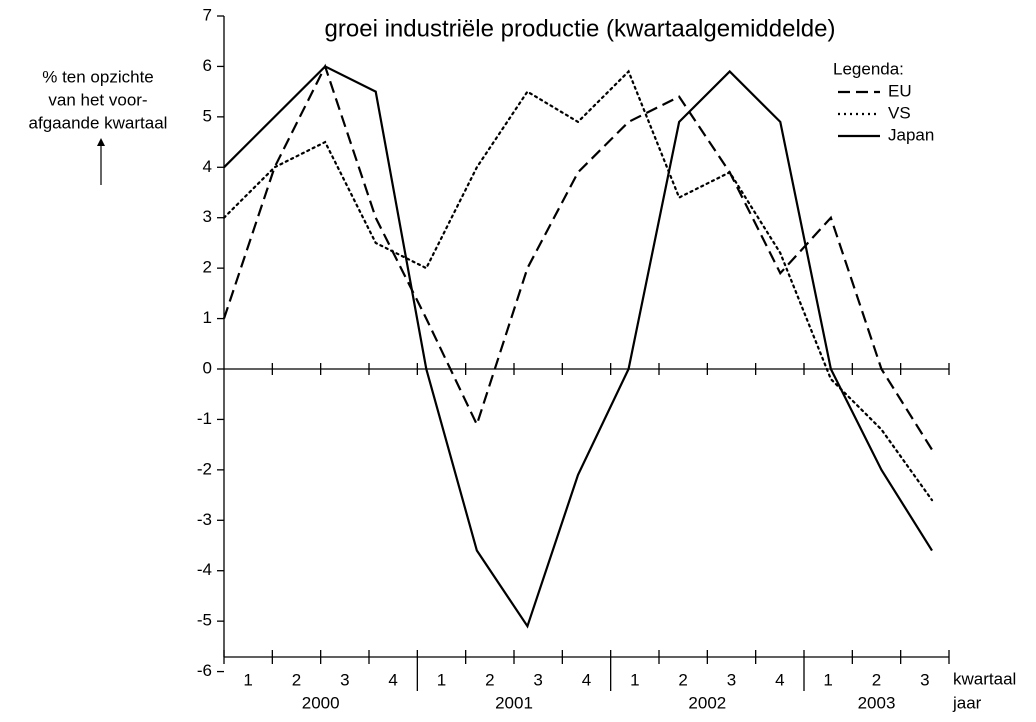  Describe the element at coordinates (207, 317) in the screenshot. I see `y-tick-label: 1` at that location.